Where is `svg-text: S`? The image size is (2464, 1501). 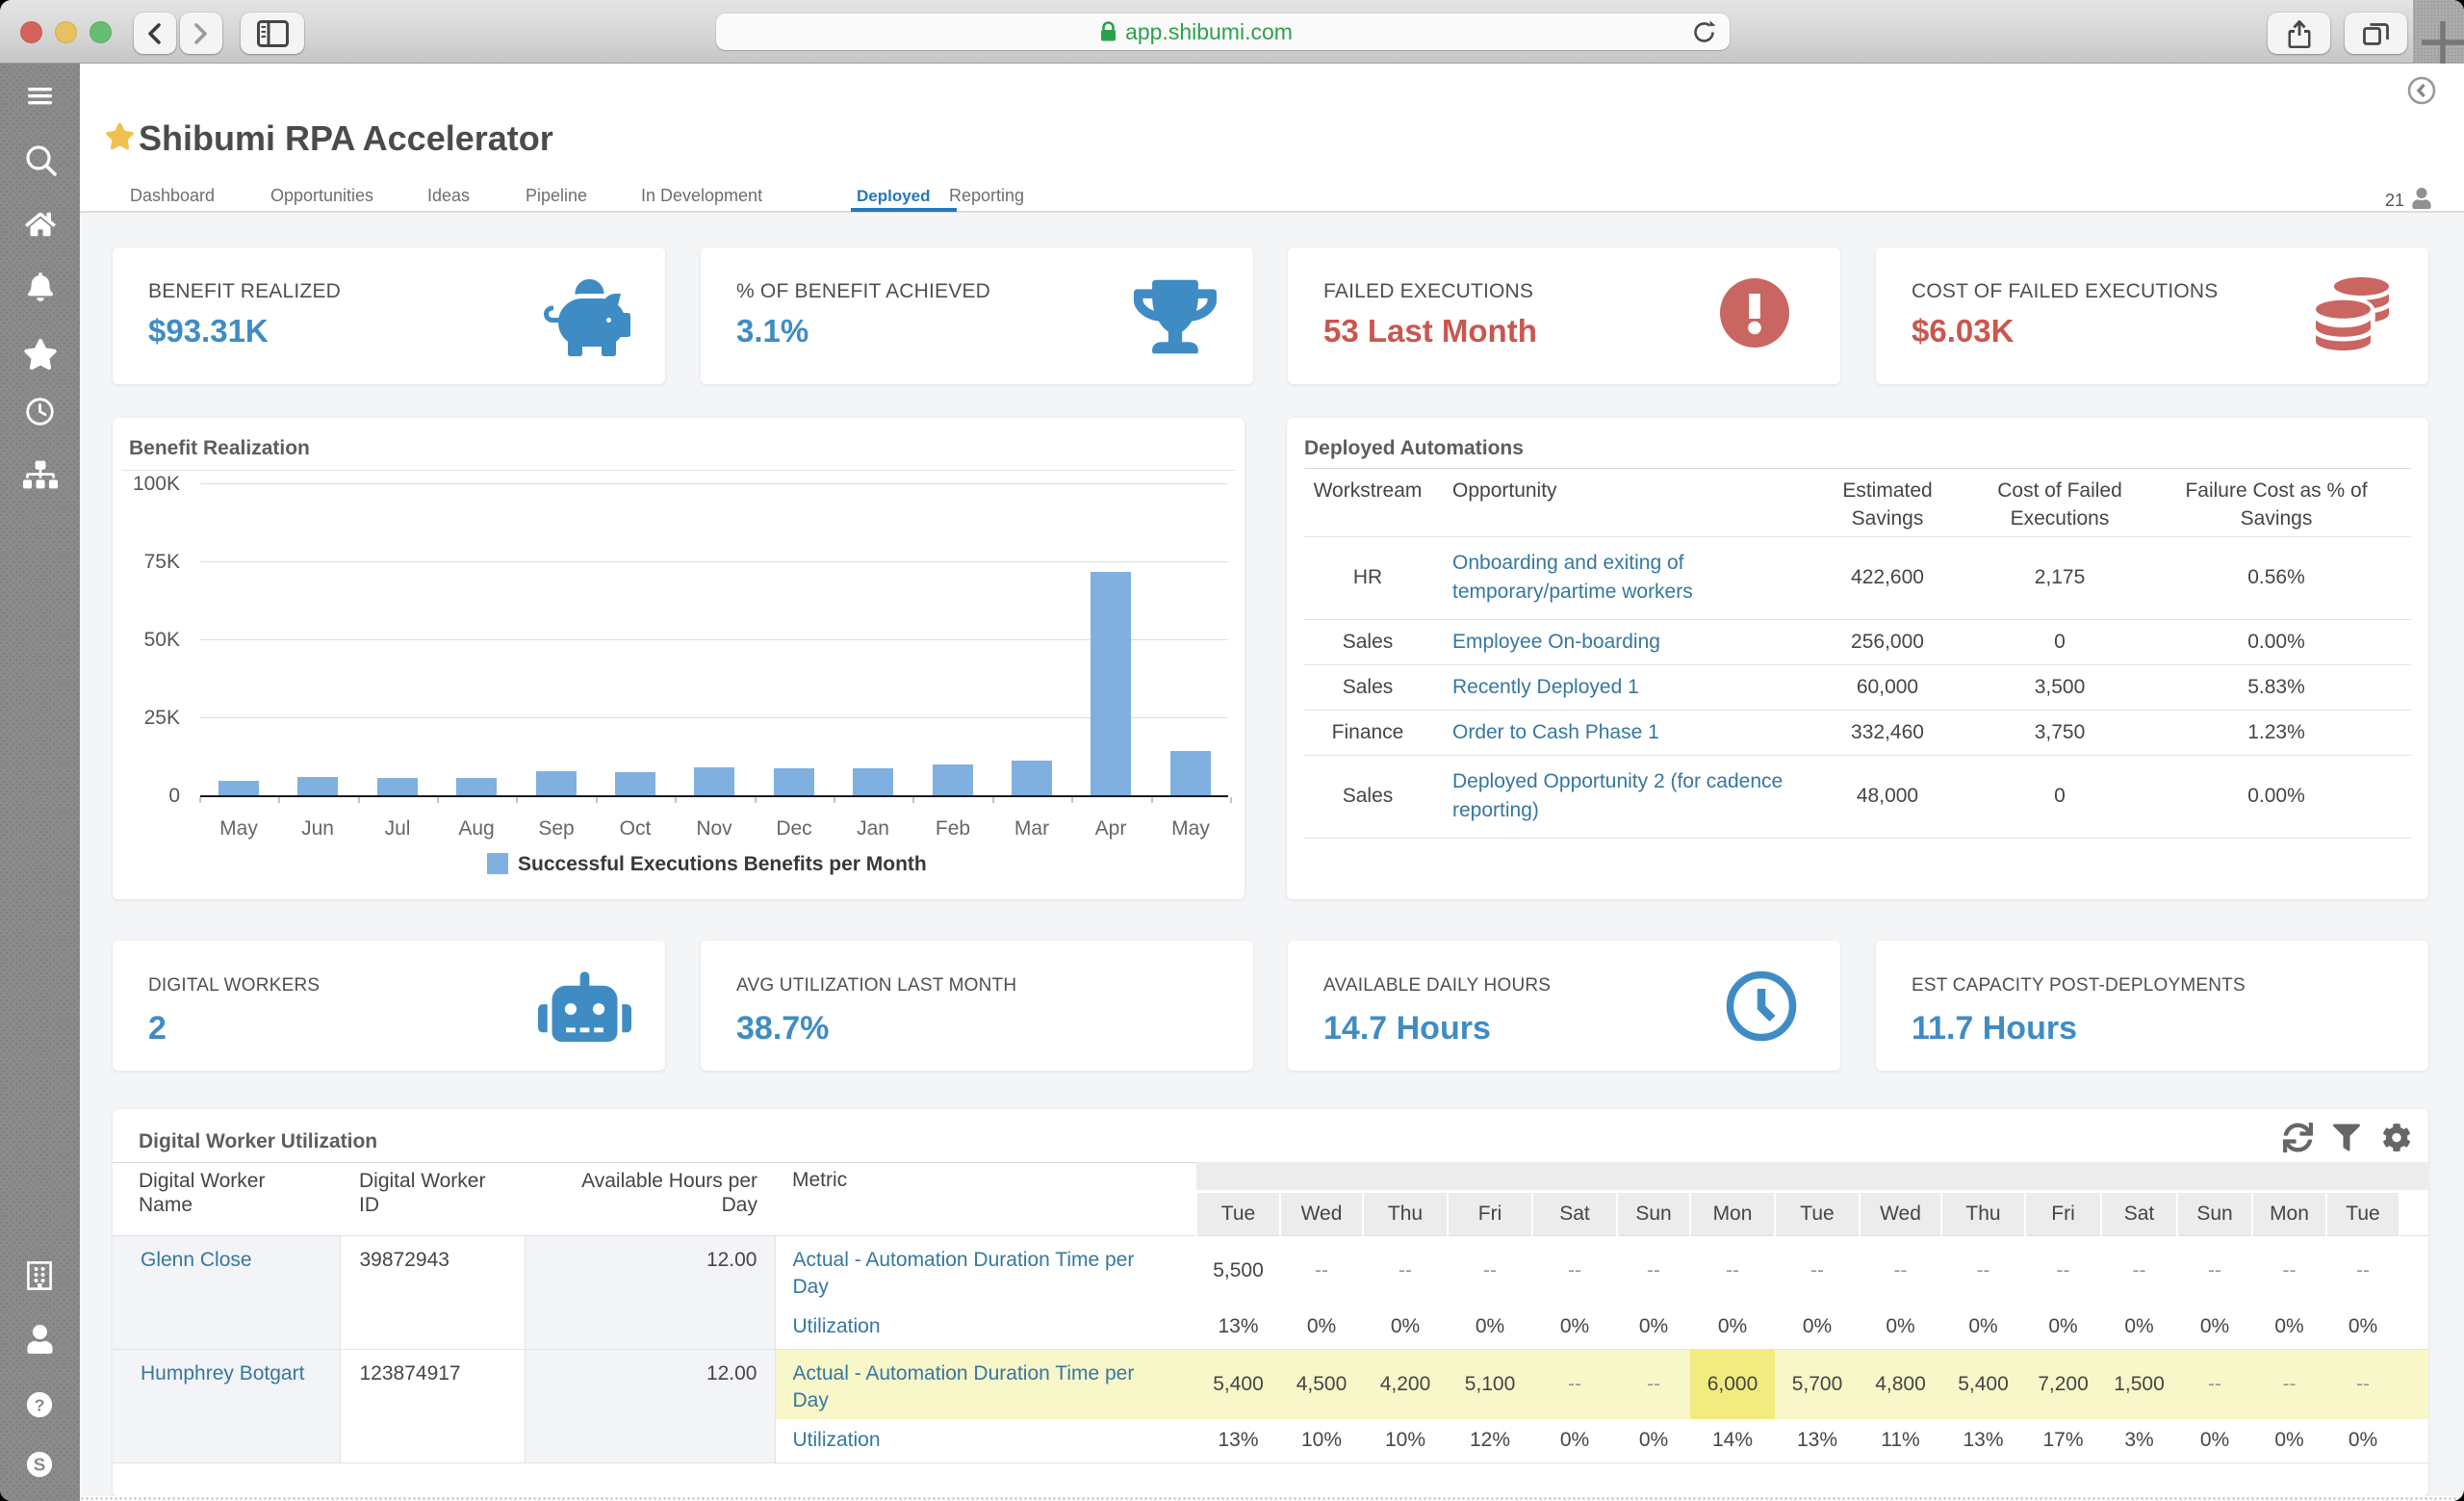
svg-text: S is located at coordinates (40, 1465).